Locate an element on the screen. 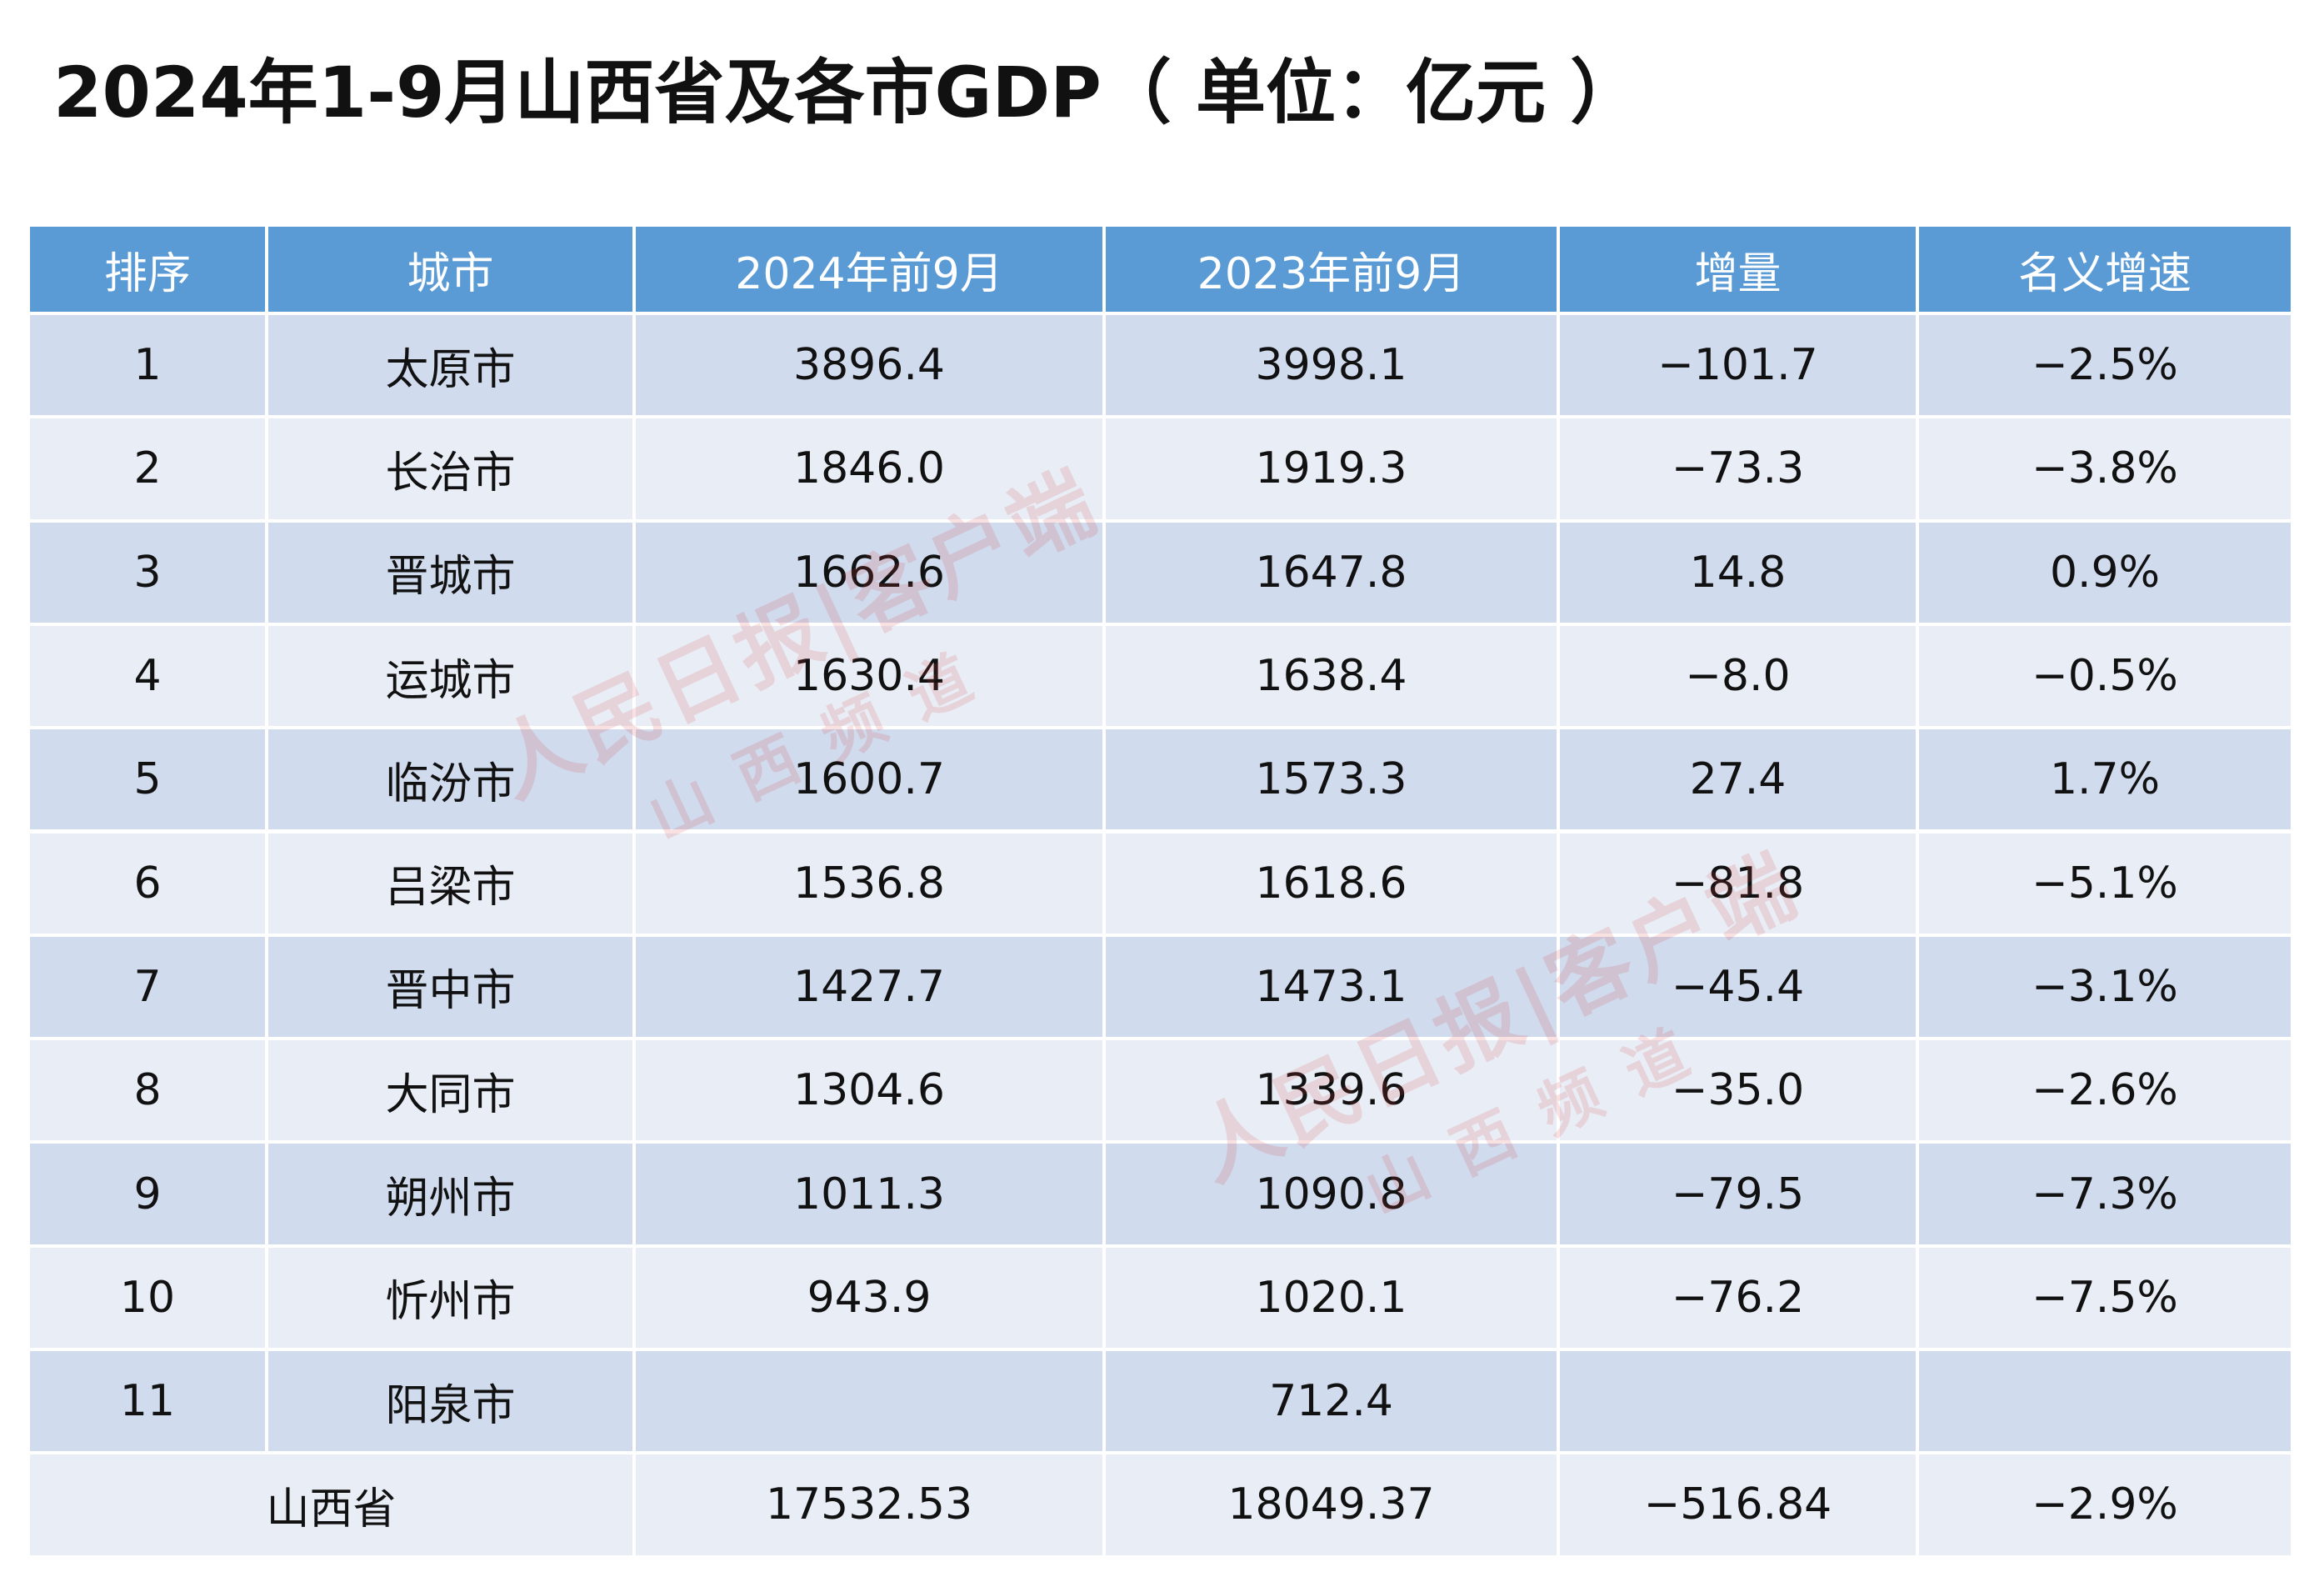 This screenshot has width=2324, height=1587. total-cell: 山西省 is located at coordinates (333, 1506).